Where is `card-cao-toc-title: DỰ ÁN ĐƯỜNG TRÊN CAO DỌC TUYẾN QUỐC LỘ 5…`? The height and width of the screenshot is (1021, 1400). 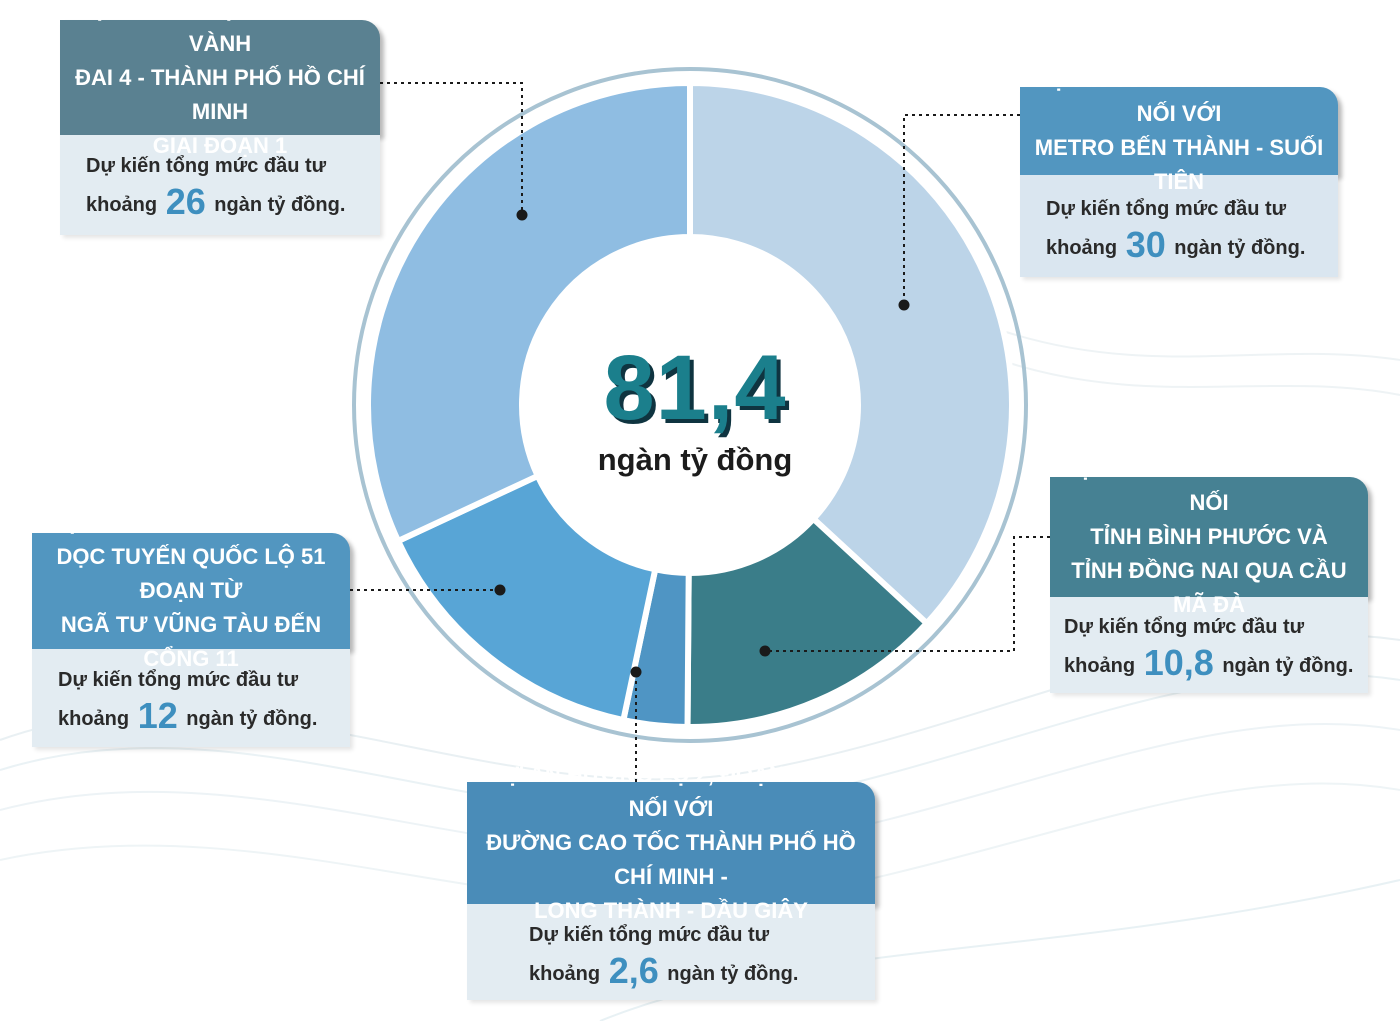 card-cao-toc-title: DỰ ÁN ĐƯỜNG TRÊN CAO DỌC TUYẾN QUỐC LỘ 5… is located at coordinates (191, 590).